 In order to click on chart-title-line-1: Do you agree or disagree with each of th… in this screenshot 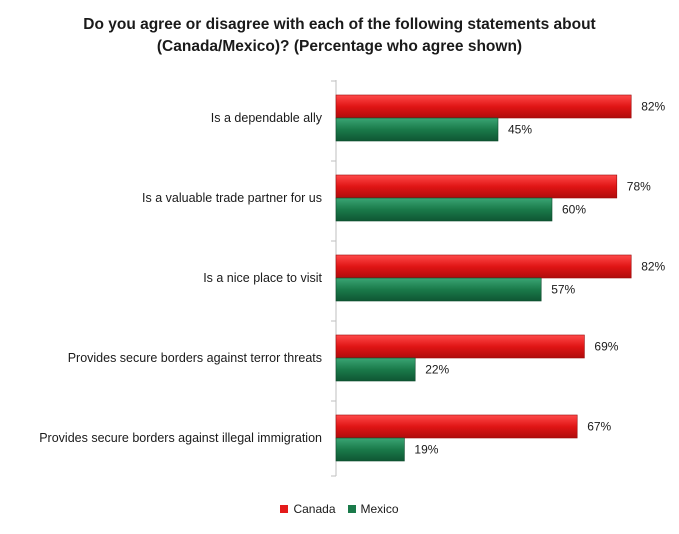, I will do `click(339, 24)`.